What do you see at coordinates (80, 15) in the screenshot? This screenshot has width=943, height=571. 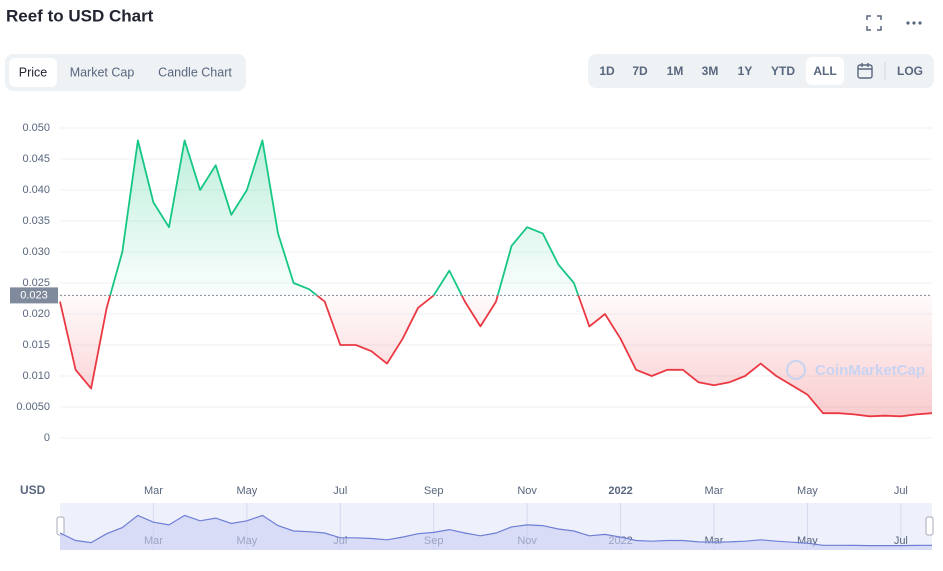 I see `title: Reef to USD Chart` at bounding box center [80, 15].